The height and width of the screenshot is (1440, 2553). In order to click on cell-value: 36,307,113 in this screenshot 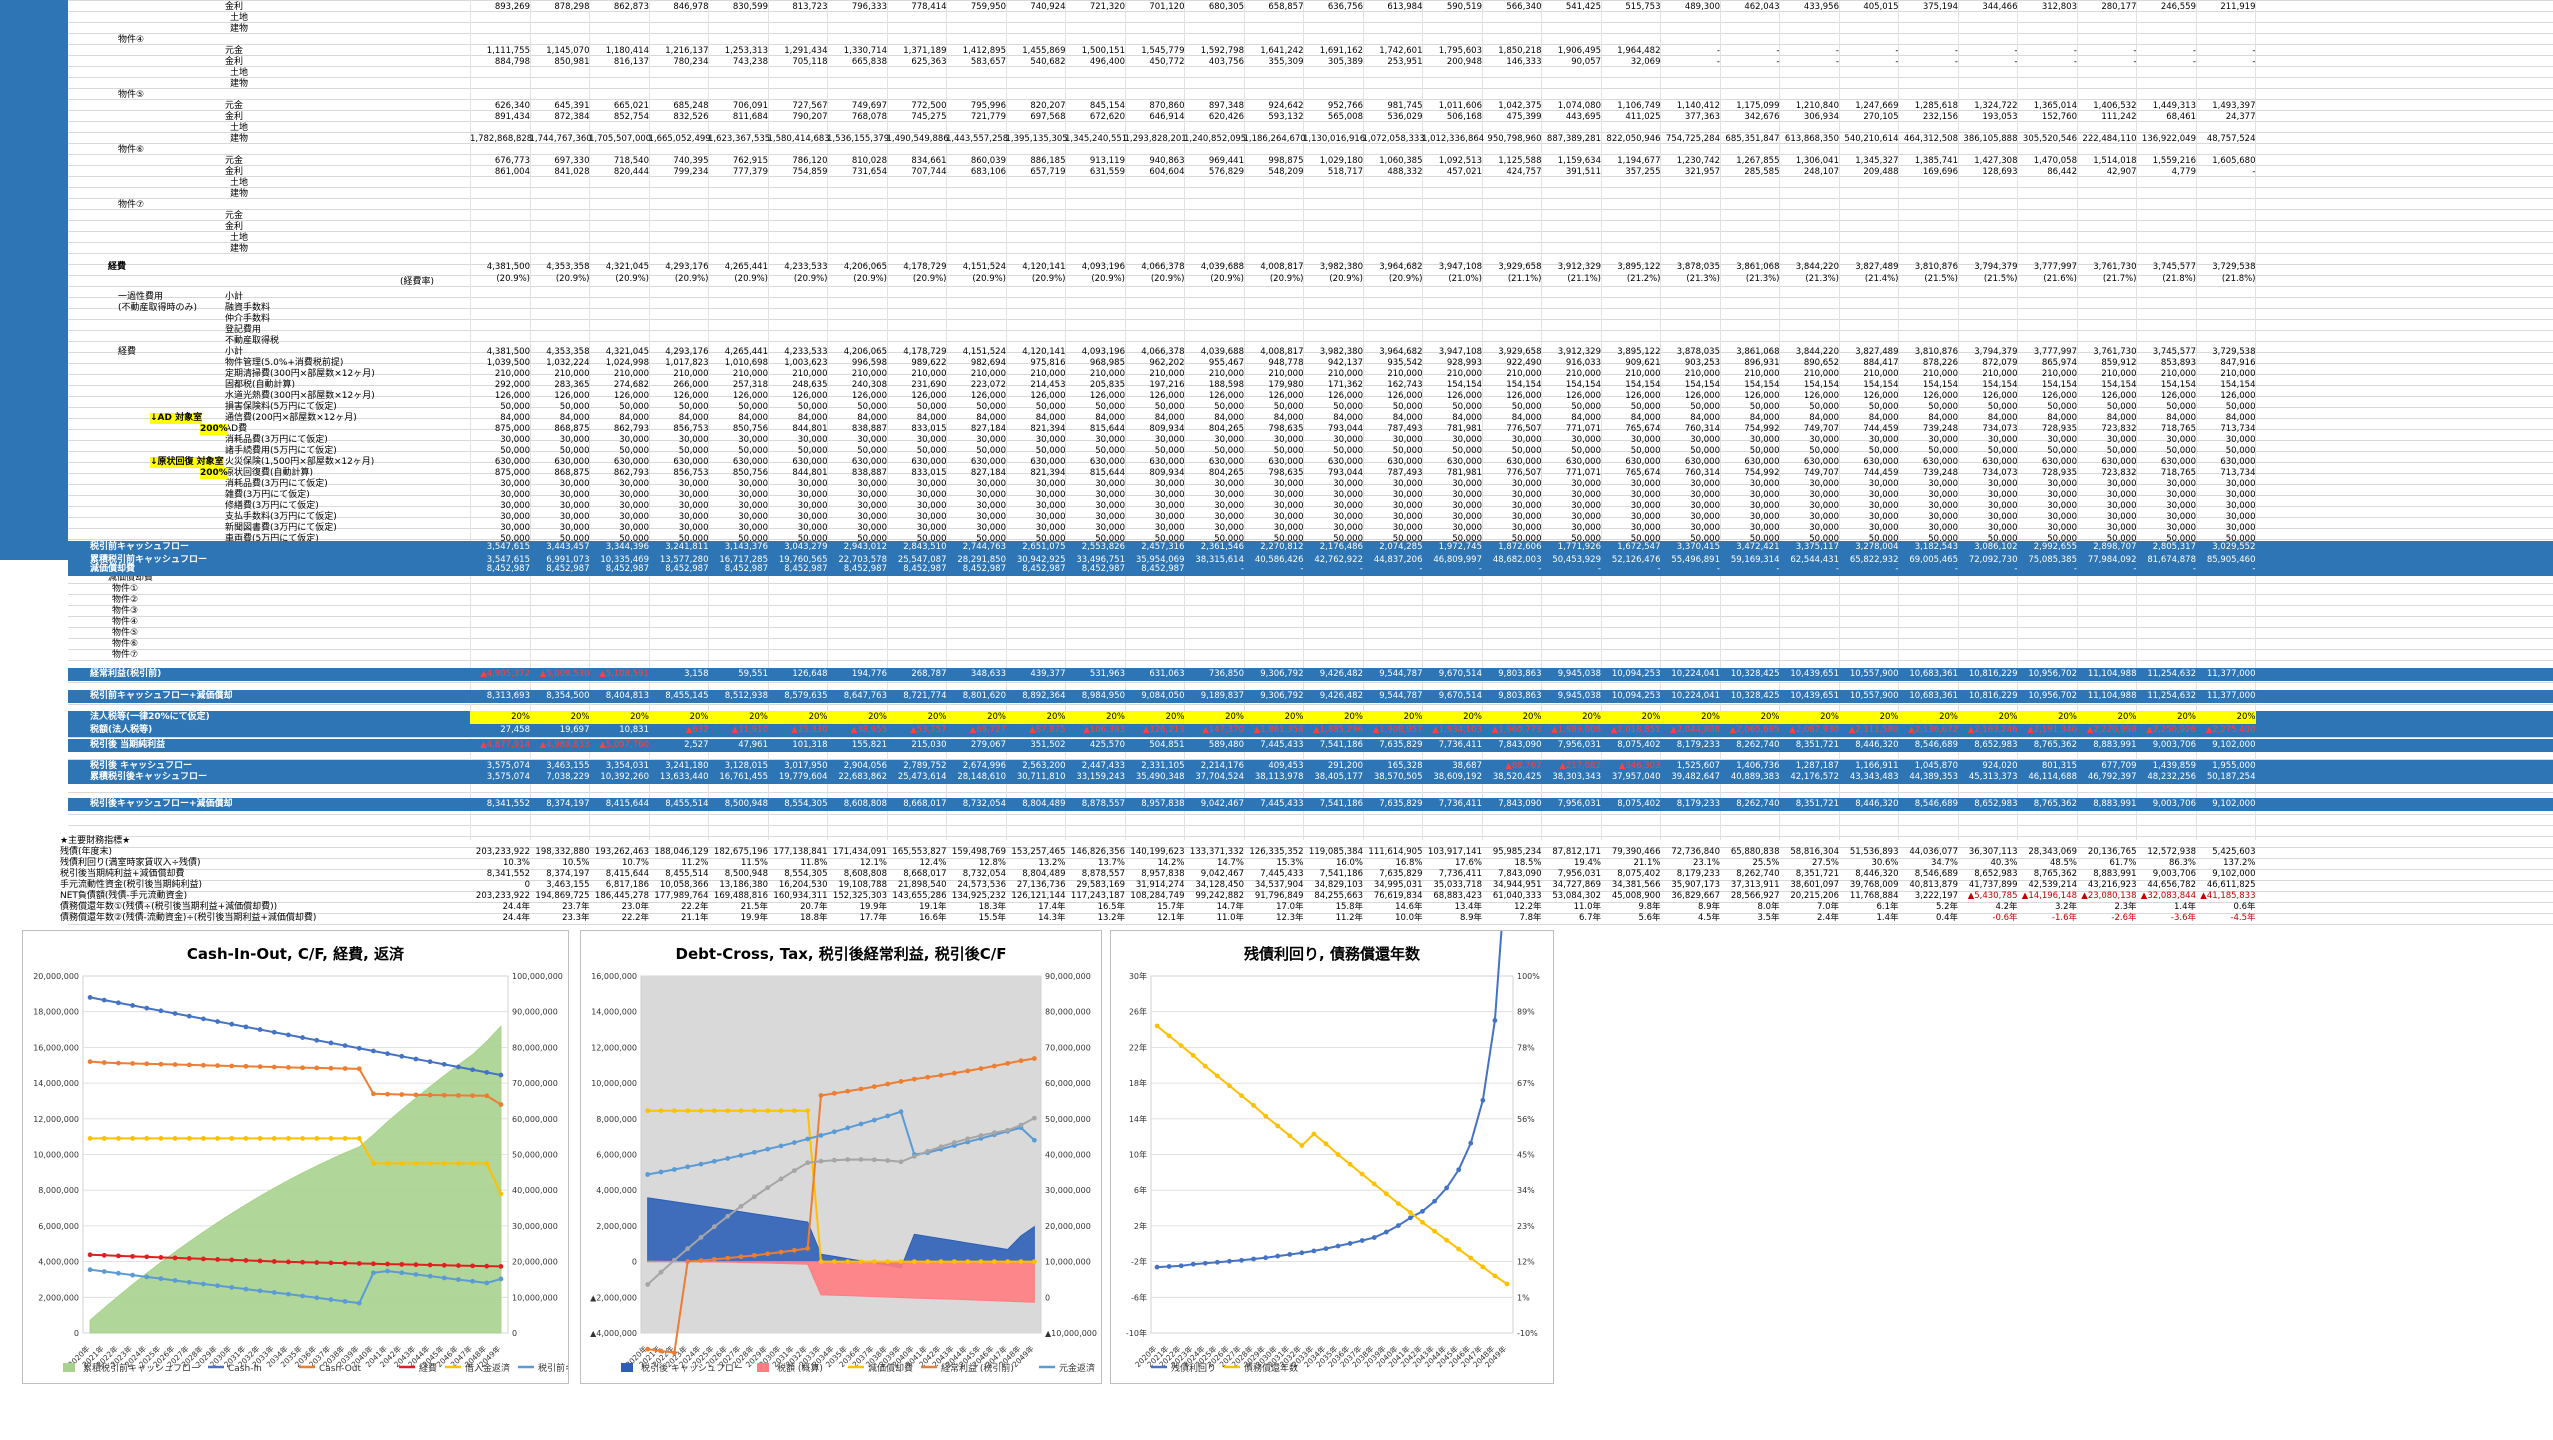, I will do `click(1993, 852)`.